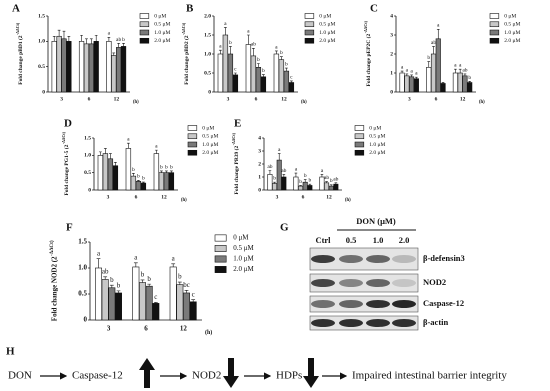  I want to click on legend-label: 0 μM, so click(160, 16).